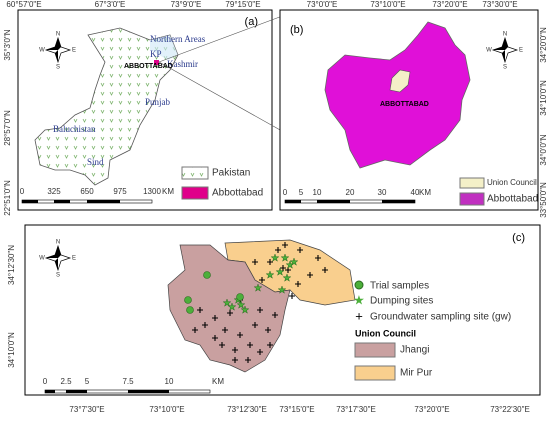 The width and height of the screenshot is (550, 421). Describe the element at coordinates (416, 373) in the screenshot. I see `legend-label: Mir Pur` at that location.